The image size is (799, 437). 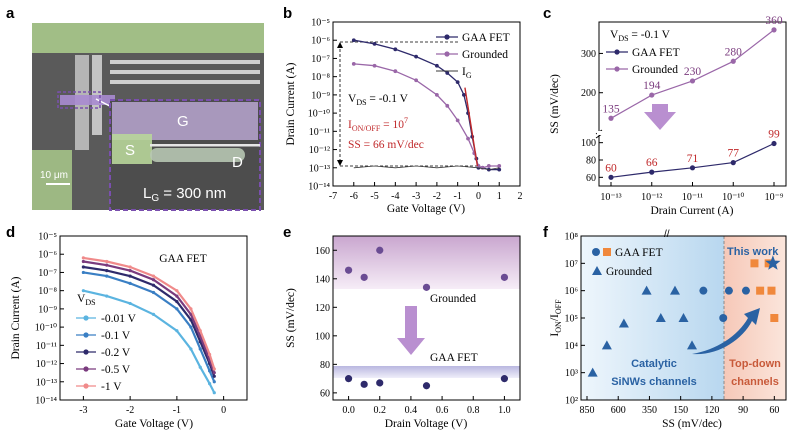 What do you see at coordinates (711, 410) in the screenshot?
I see `x-tick-label-f: 120` at bounding box center [711, 410].